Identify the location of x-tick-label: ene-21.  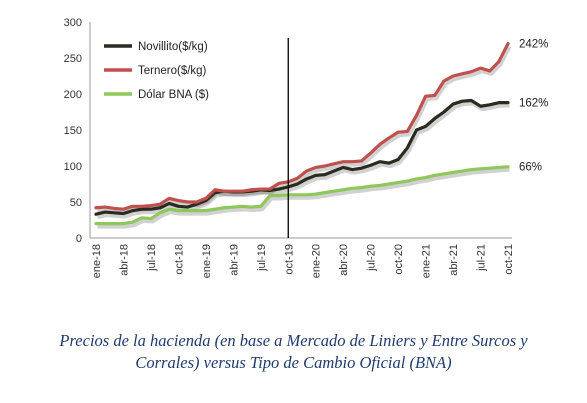
(427, 261).